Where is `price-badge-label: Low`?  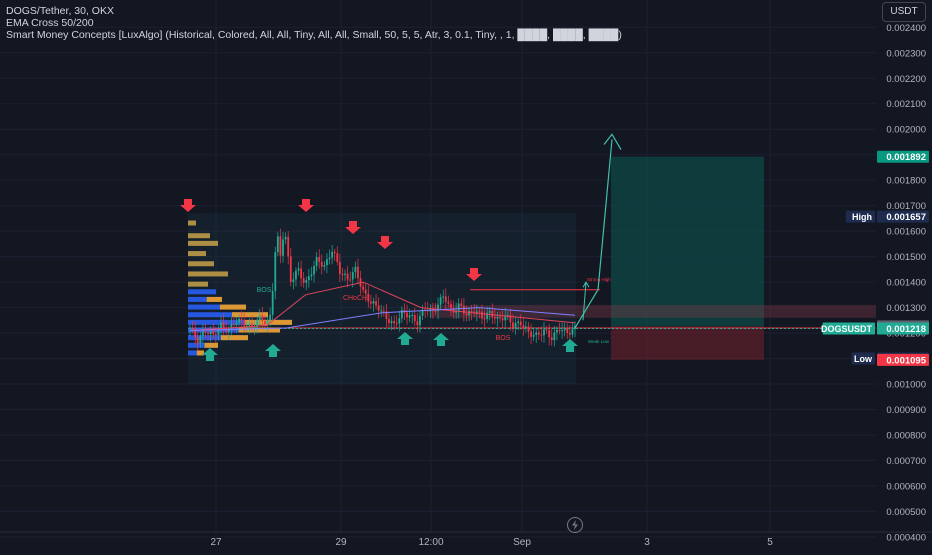
price-badge-label: Low is located at coordinates (863, 359).